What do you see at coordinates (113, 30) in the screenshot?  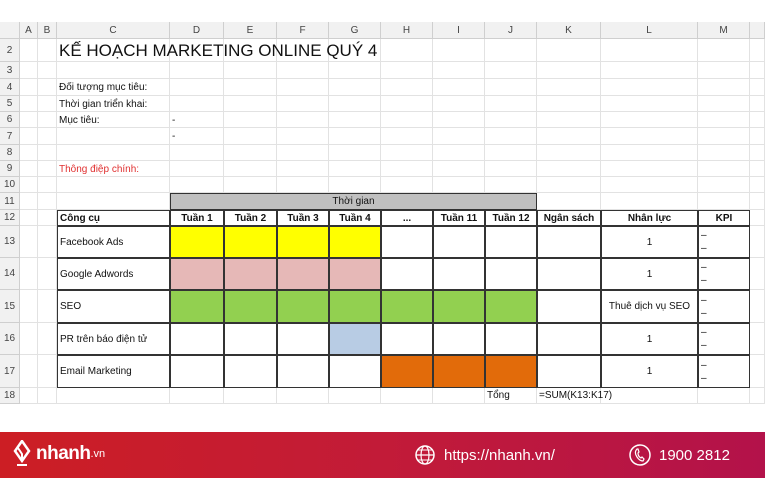 I see `column-header-C: C` at bounding box center [113, 30].